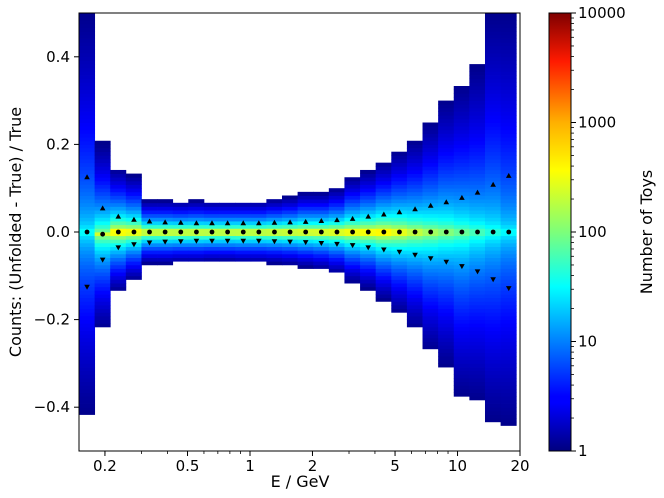 The height and width of the screenshot is (498, 664). What do you see at coordinates (321, 221) in the screenshot?
I see `upper-quantile-marker` at bounding box center [321, 221].